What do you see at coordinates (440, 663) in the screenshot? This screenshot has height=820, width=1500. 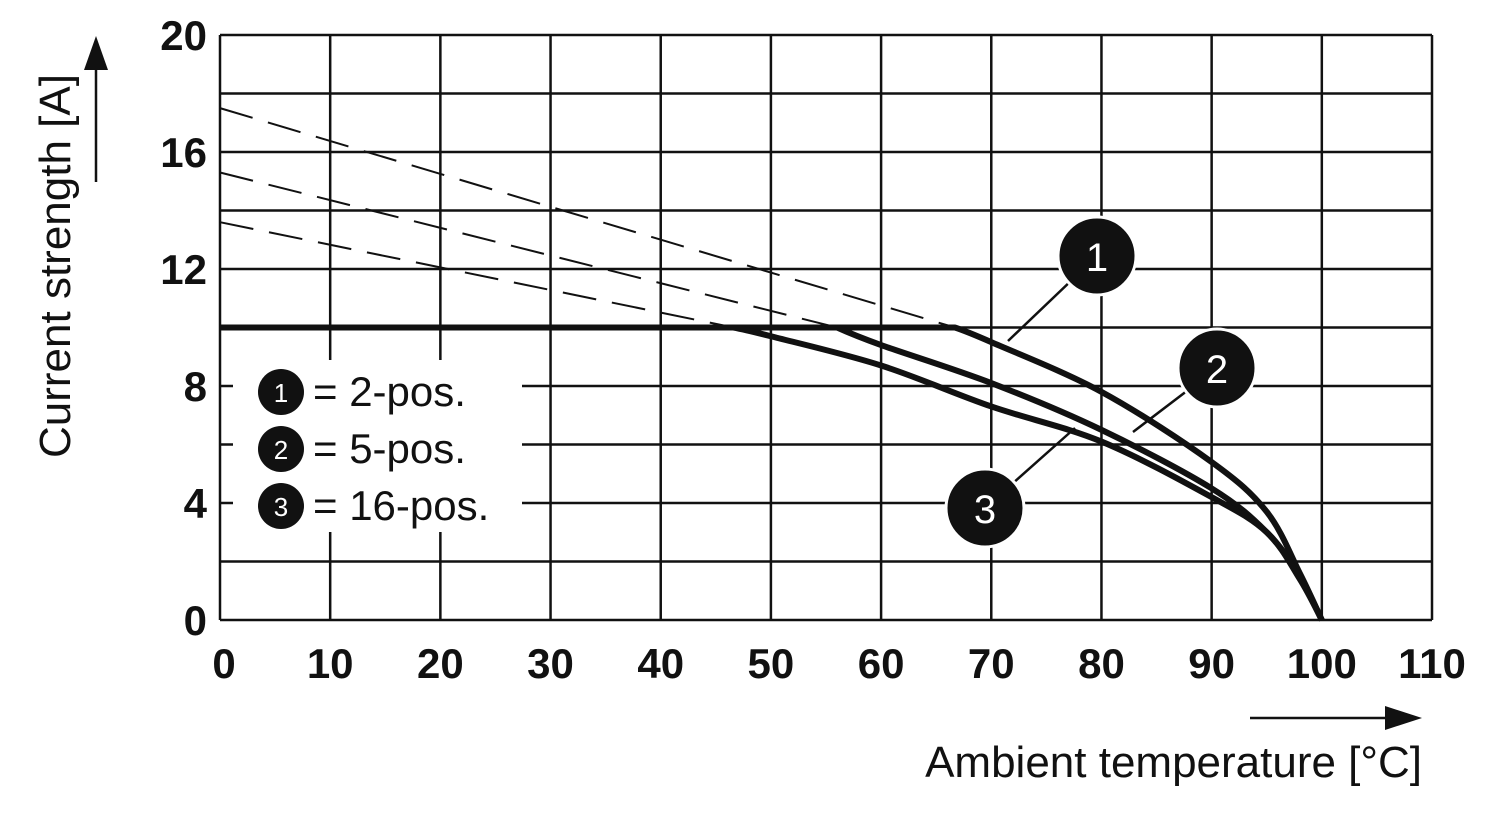 I see `x-tick-label: 20` at bounding box center [440, 663].